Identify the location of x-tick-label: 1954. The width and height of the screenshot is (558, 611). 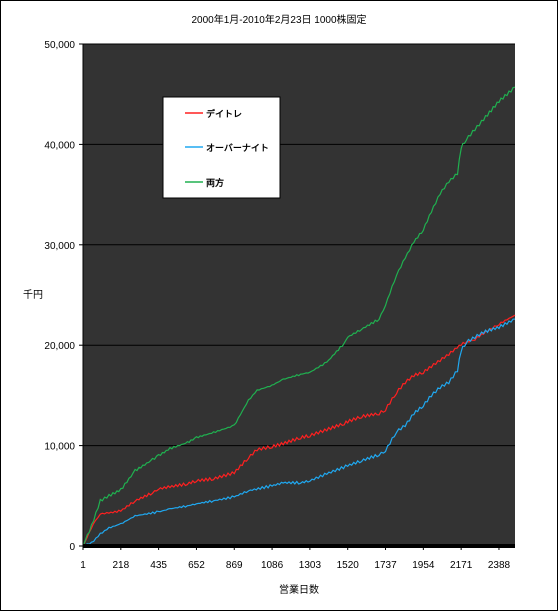
(423, 565).